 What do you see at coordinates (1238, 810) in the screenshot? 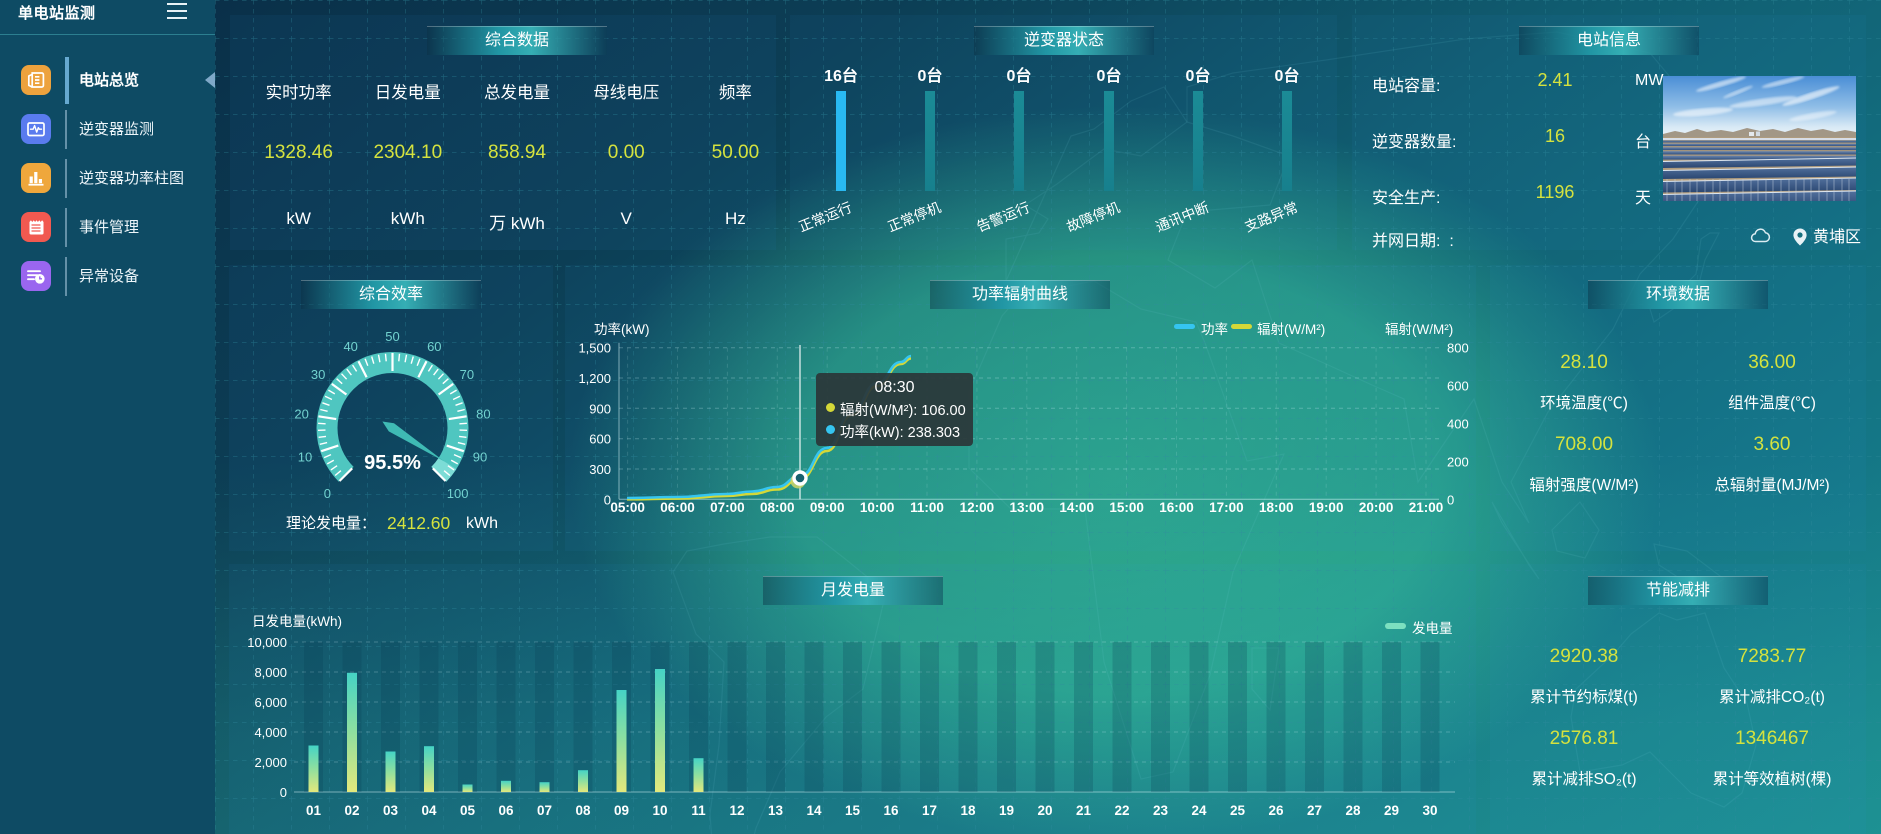
I see `svg-text: 25` at bounding box center [1238, 810].